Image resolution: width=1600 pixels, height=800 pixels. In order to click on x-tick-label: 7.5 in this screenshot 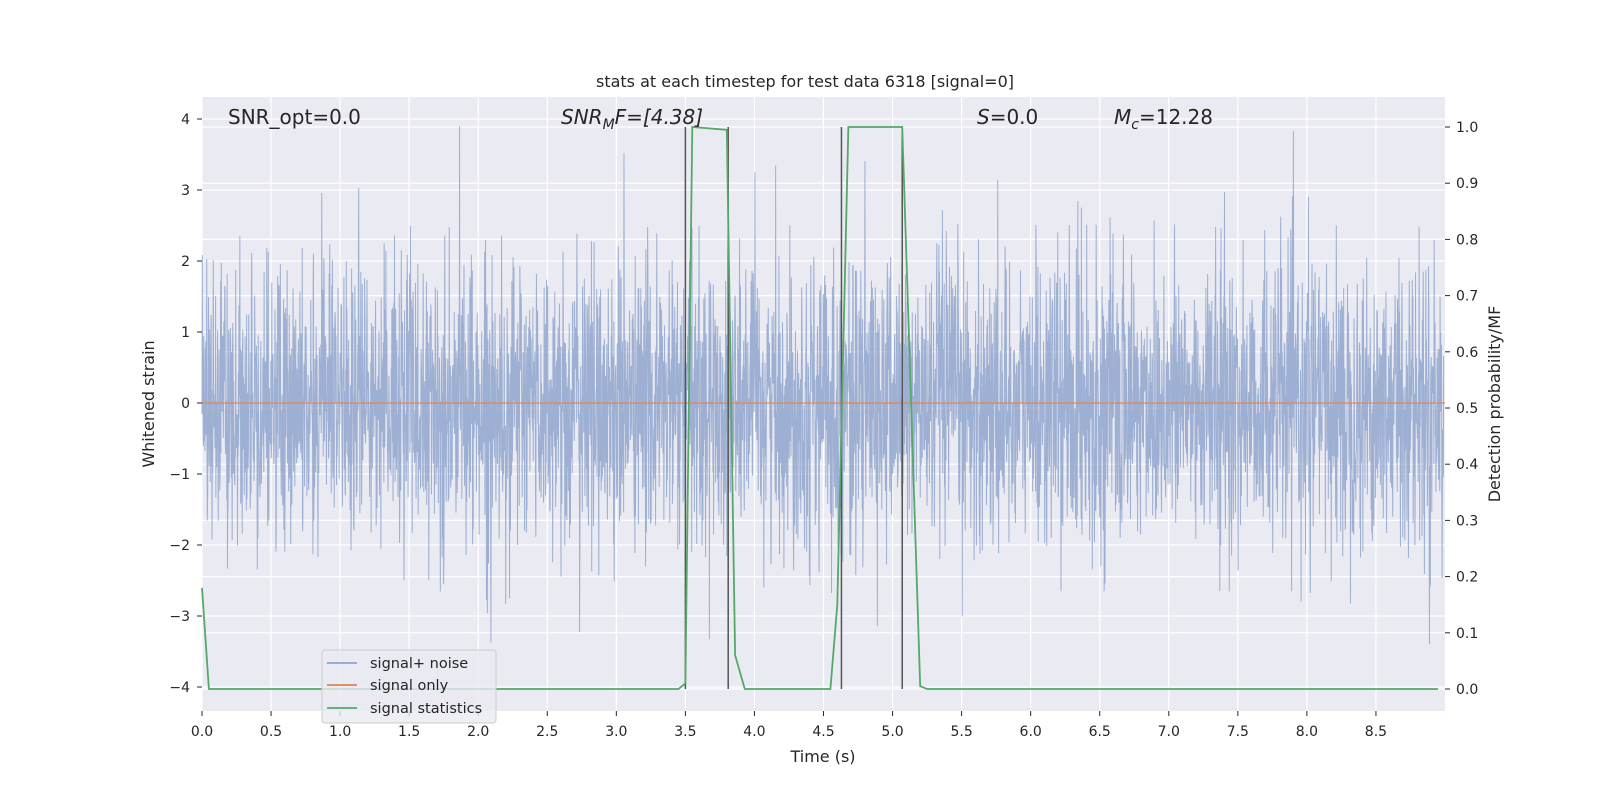, I will do `click(1238, 732)`.